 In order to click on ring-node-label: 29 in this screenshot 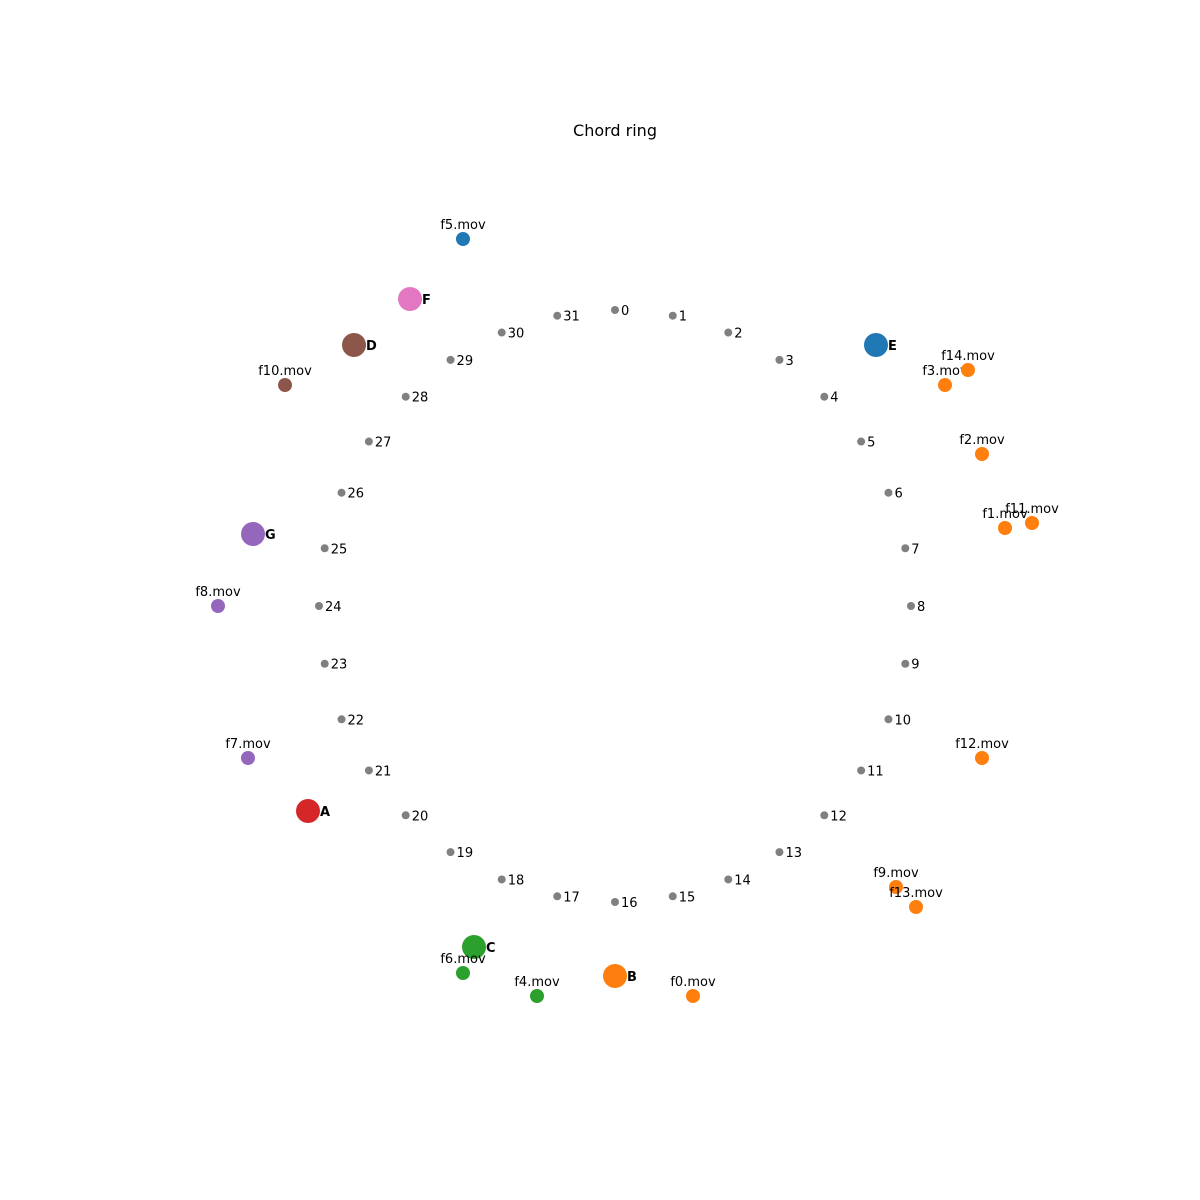, I will do `click(465, 361)`.